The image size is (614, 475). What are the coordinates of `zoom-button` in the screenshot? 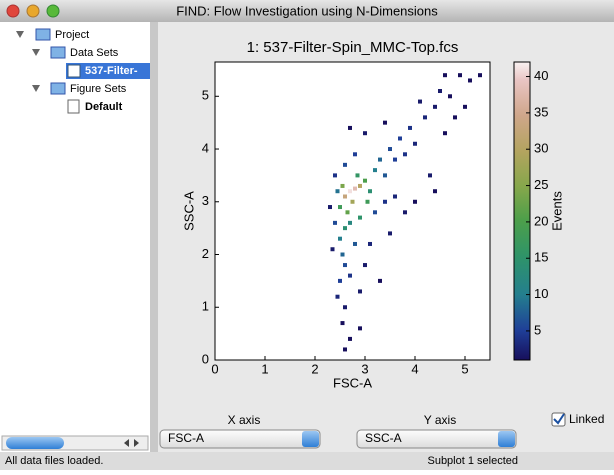 It's located at (53, 11).